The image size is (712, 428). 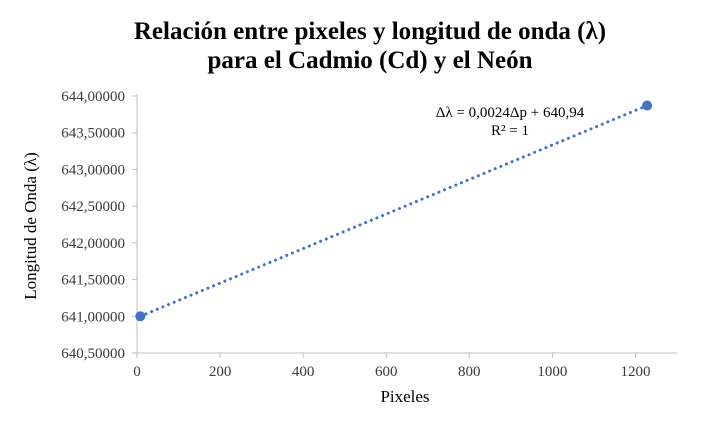 What do you see at coordinates (93, 170) in the screenshot?
I see `y-tick-label: 643,00000` at bounding box center [93, 170].